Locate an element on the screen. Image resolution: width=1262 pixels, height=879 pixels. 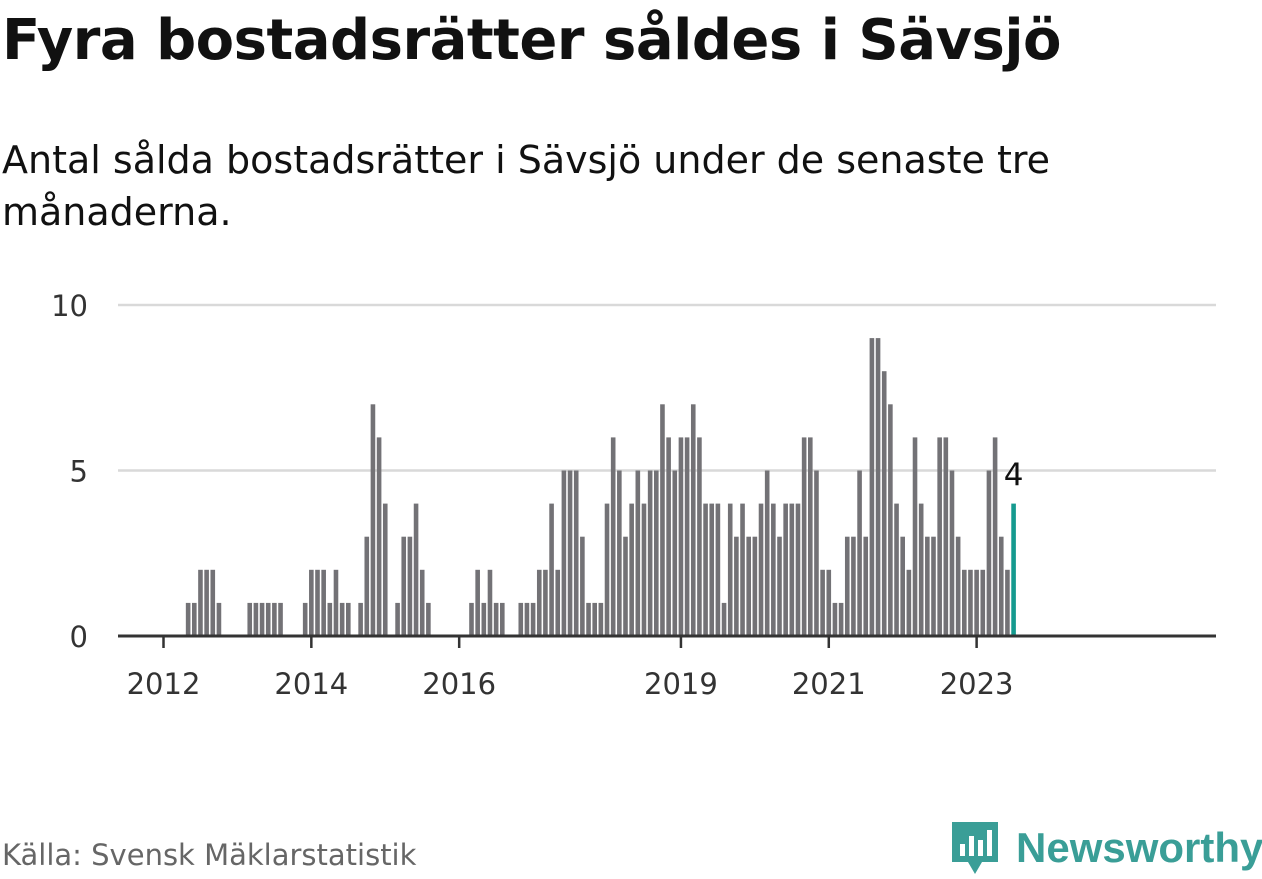
bar-highlight is located at coordinates (1013, 569).